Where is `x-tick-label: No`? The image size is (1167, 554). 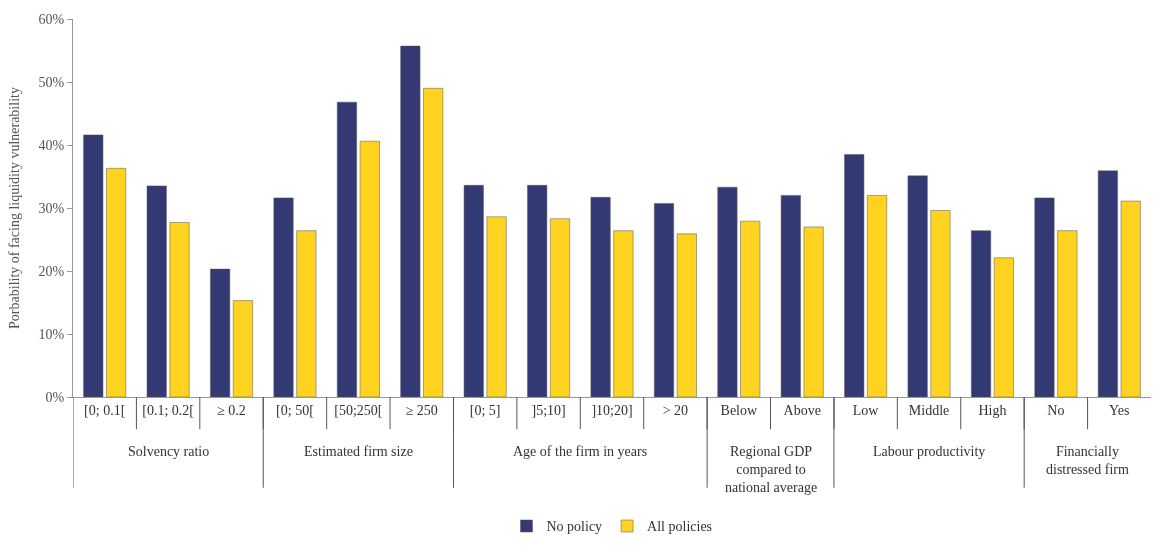 x-tick-label: No is located at coordinates (1056, 410).